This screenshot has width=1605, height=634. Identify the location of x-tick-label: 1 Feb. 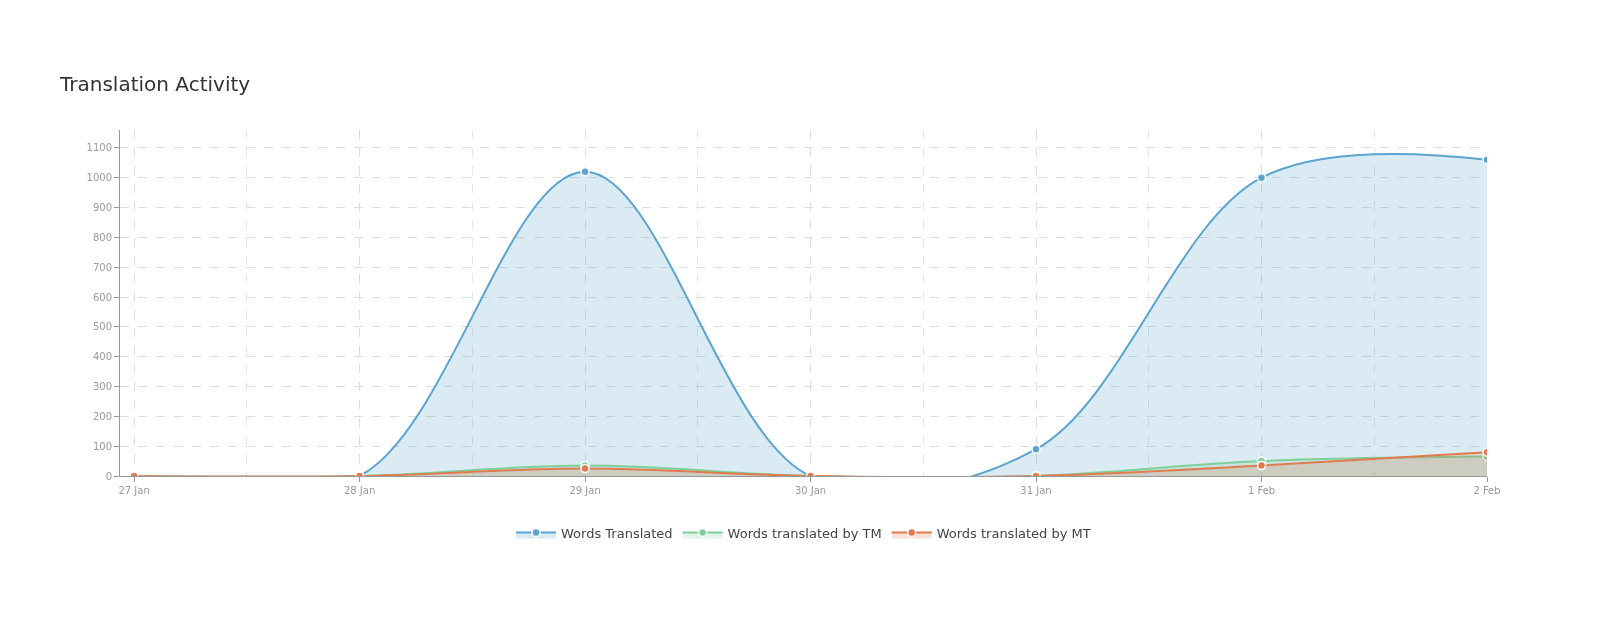
(1261, 490).